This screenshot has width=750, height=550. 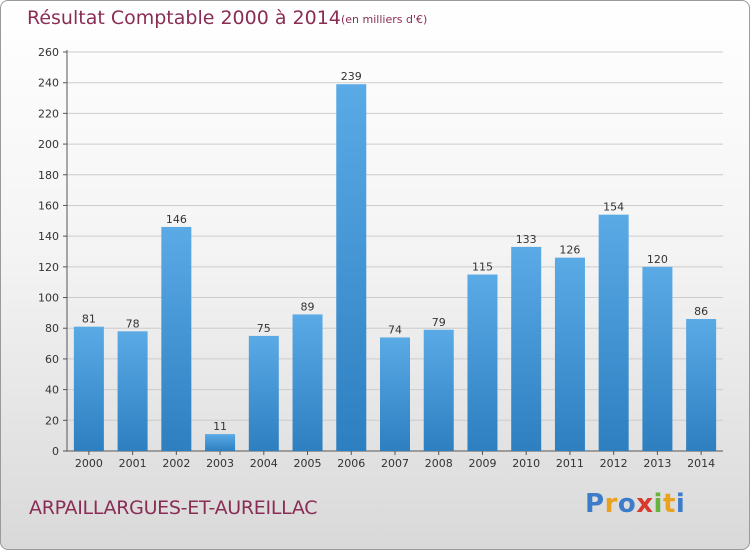 What do you see at coordinates (88, 388) in the screenshot?
I see `bar-2000` at bounding box center [88, 388].